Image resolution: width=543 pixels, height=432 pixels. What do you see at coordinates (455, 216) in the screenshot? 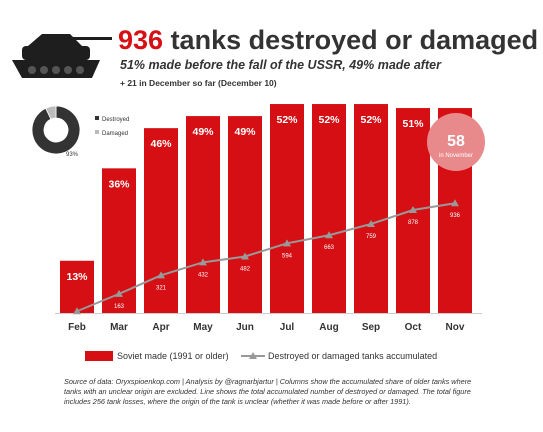
I see `line-value-label: 936` at bounding box center [455, 216].